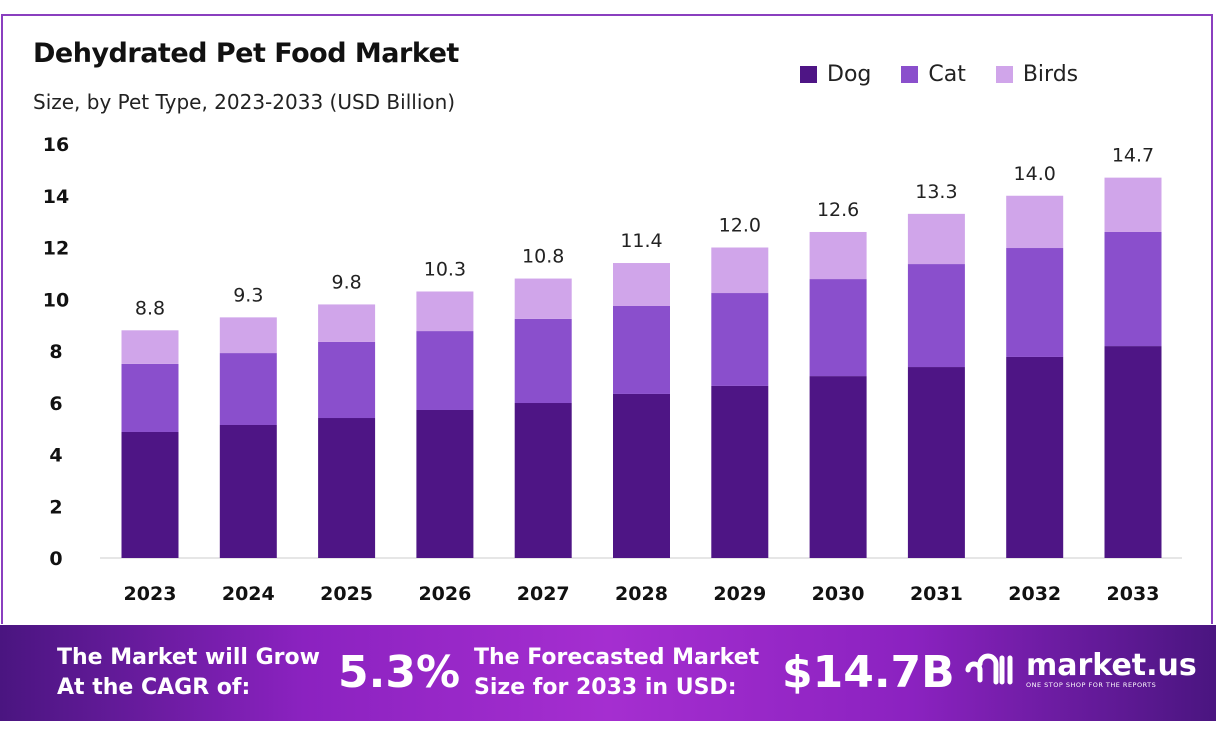  Describe the element at coordinates (150, 347) in the screenshot. I see `bar-birds-2023` at that location.